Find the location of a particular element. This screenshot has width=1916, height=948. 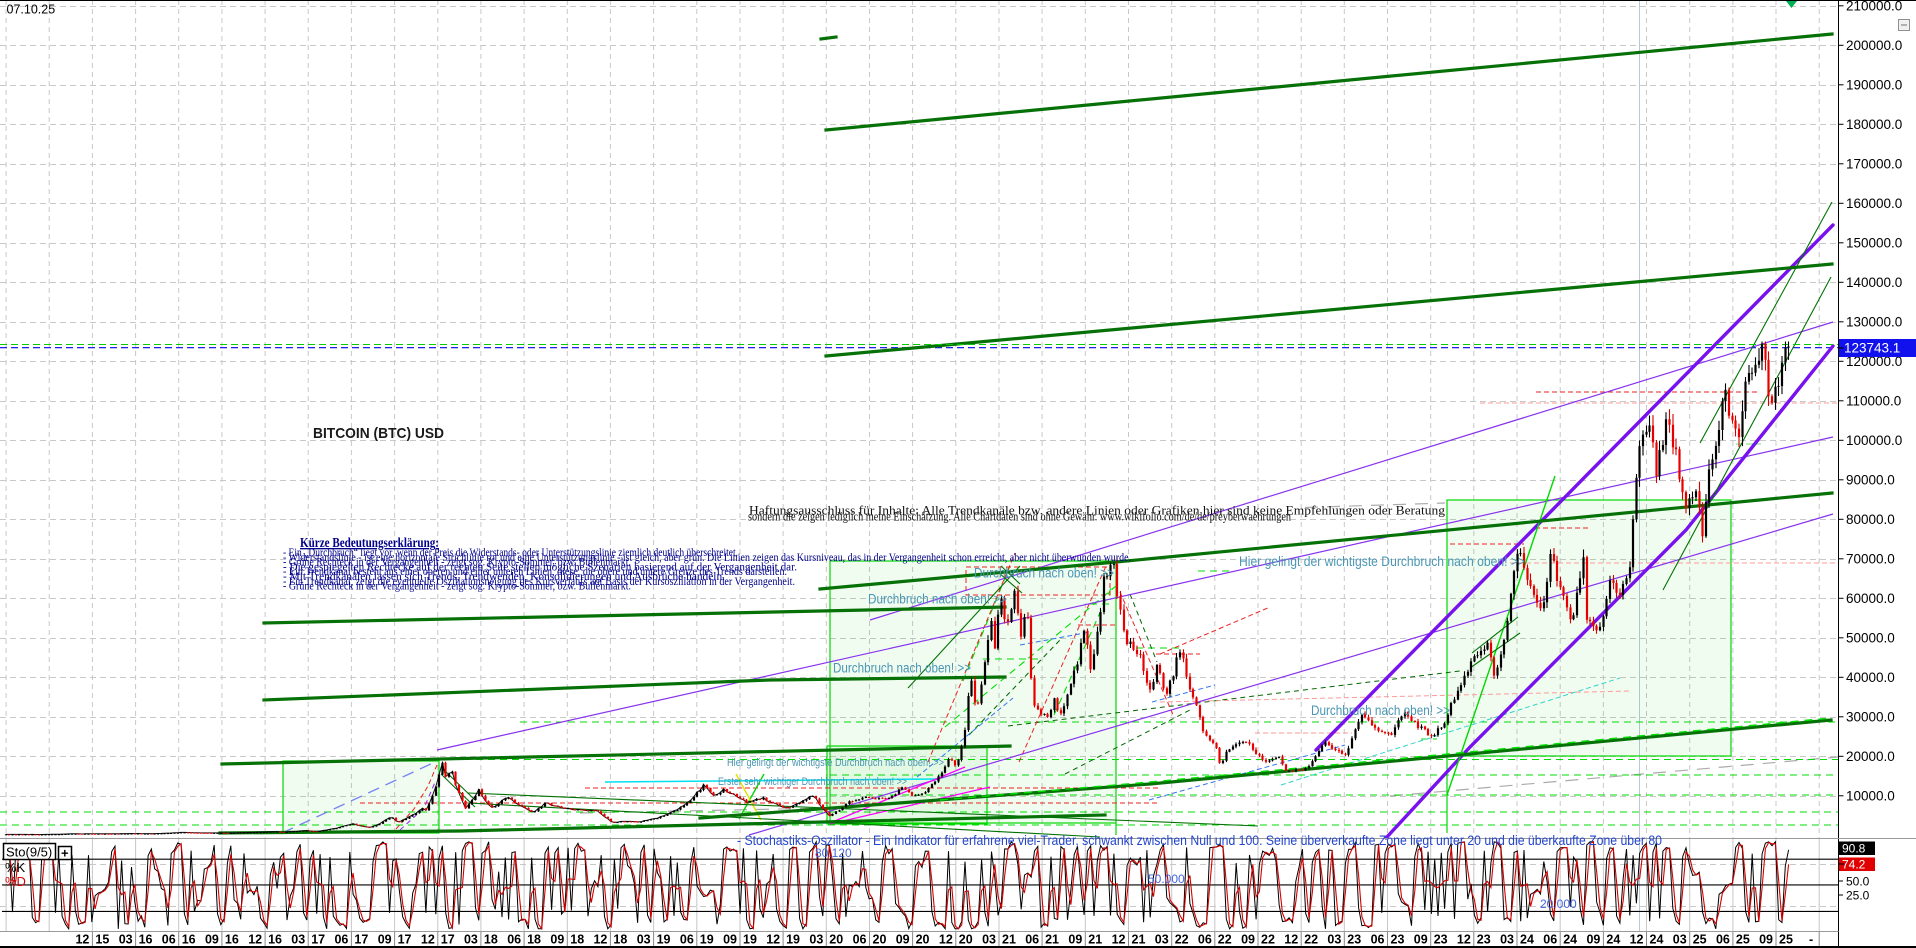

svg-text: 90.8 is located at coordinates (1854, 849).